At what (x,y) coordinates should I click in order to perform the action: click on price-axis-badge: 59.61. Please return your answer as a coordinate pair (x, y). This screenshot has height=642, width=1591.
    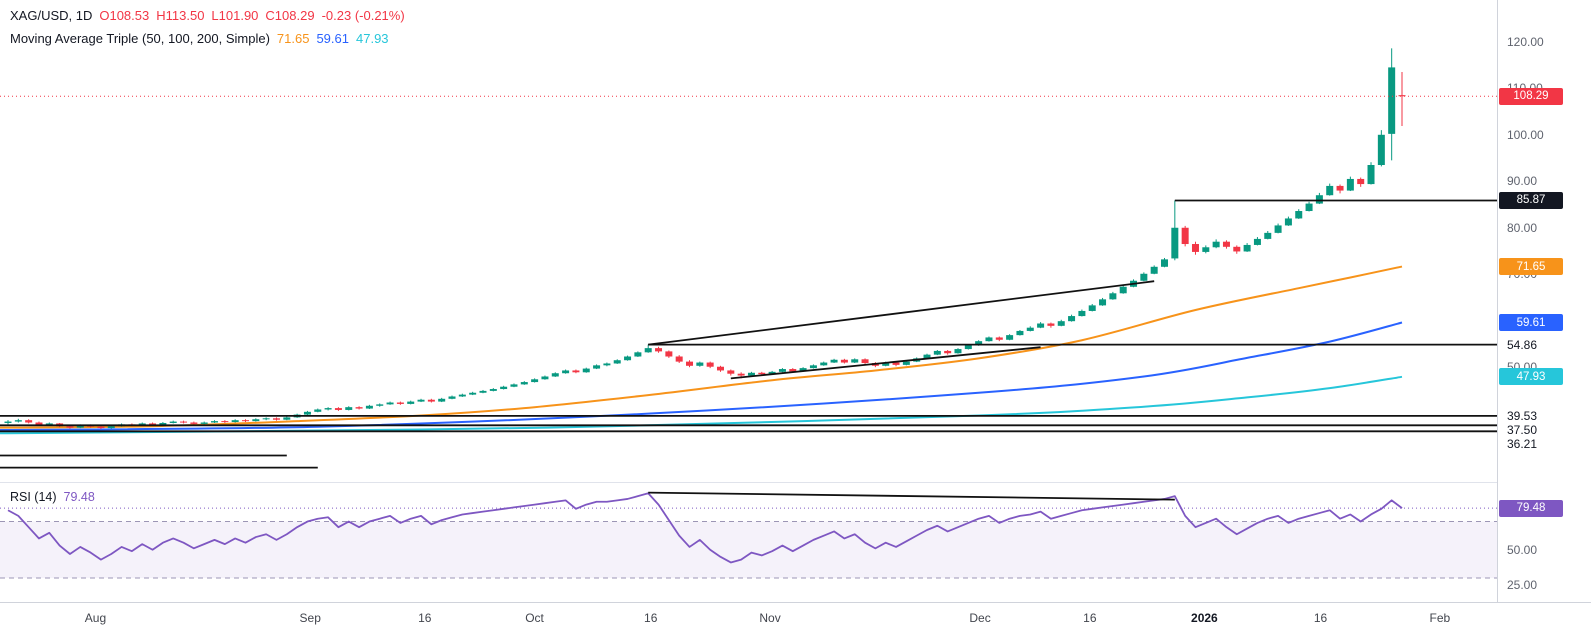
    Looking at the image, I should click on (1531, 323).